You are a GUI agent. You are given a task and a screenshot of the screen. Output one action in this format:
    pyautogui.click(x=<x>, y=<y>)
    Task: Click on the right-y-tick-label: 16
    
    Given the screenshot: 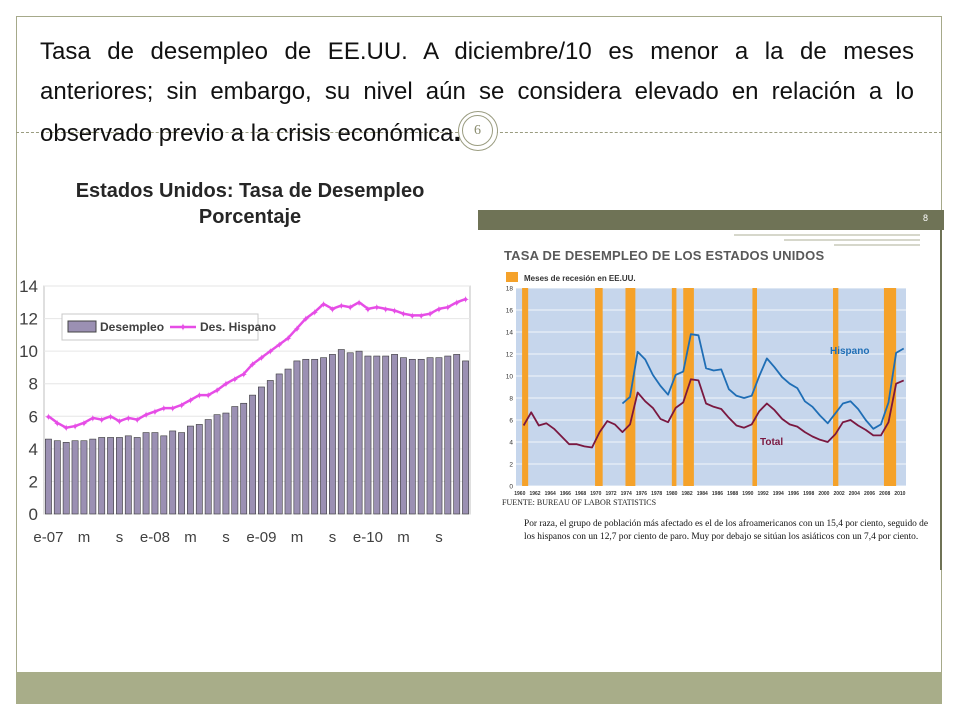 What is the action you would take?
    pyautogui.click(x=510, y=311)
    